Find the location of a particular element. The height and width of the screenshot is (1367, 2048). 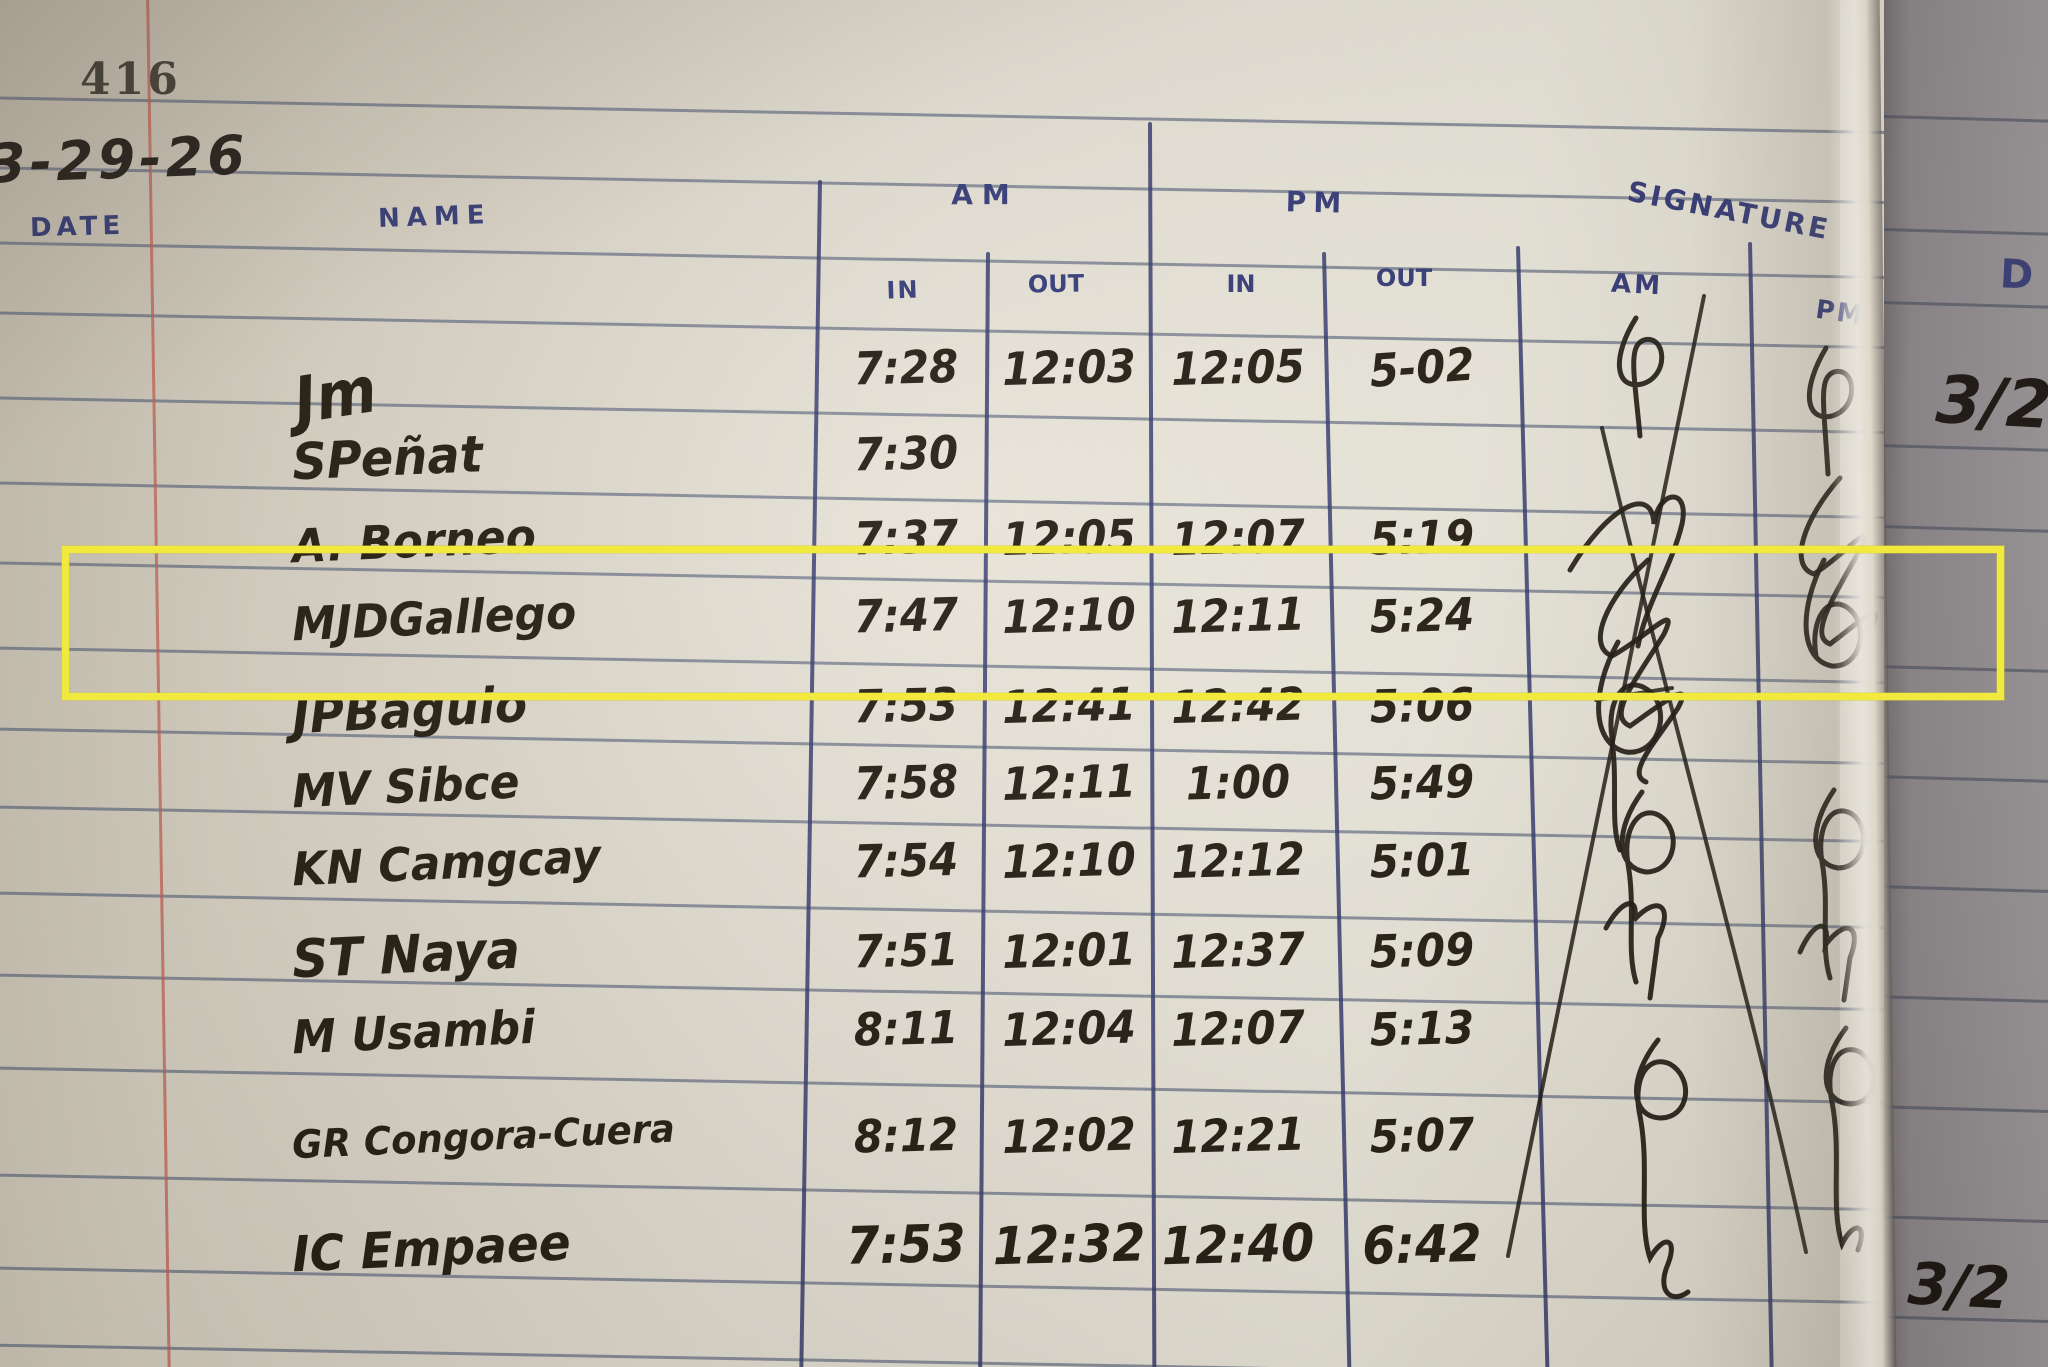

written-date: 3-29-26 is located at coordinates (125, 159).